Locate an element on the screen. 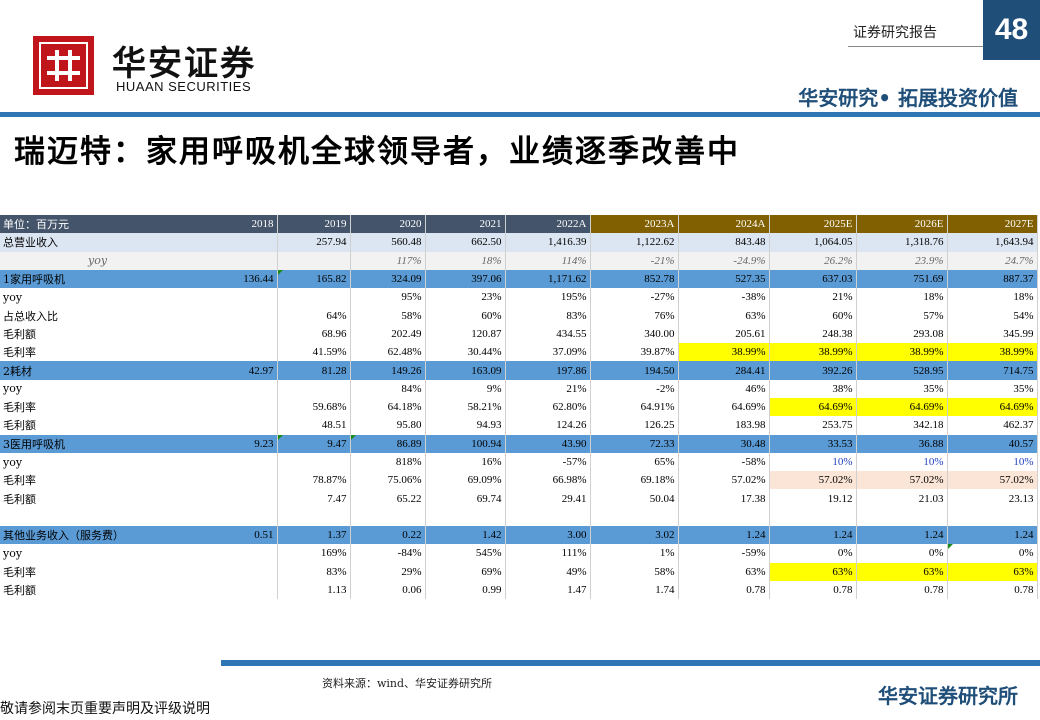 The width and height of the screenshot is (1040, 720). table-cell: 35% is located at coordinates (902, 388).